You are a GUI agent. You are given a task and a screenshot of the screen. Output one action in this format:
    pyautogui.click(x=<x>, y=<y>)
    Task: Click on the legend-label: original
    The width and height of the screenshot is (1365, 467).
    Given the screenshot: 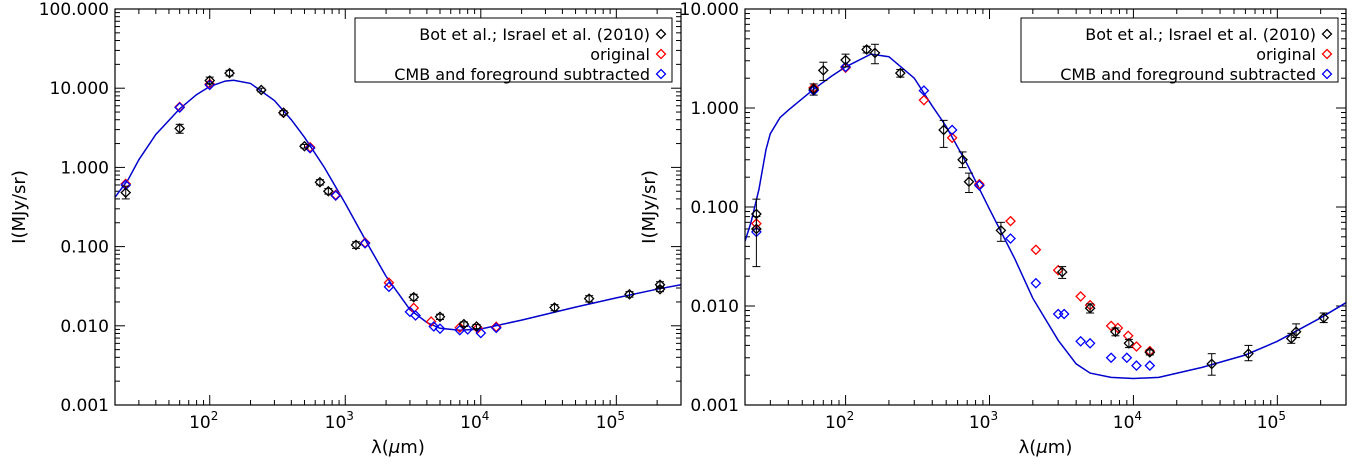 What is the action you would take?
    pyautogui.click(x=620, y=54)
    